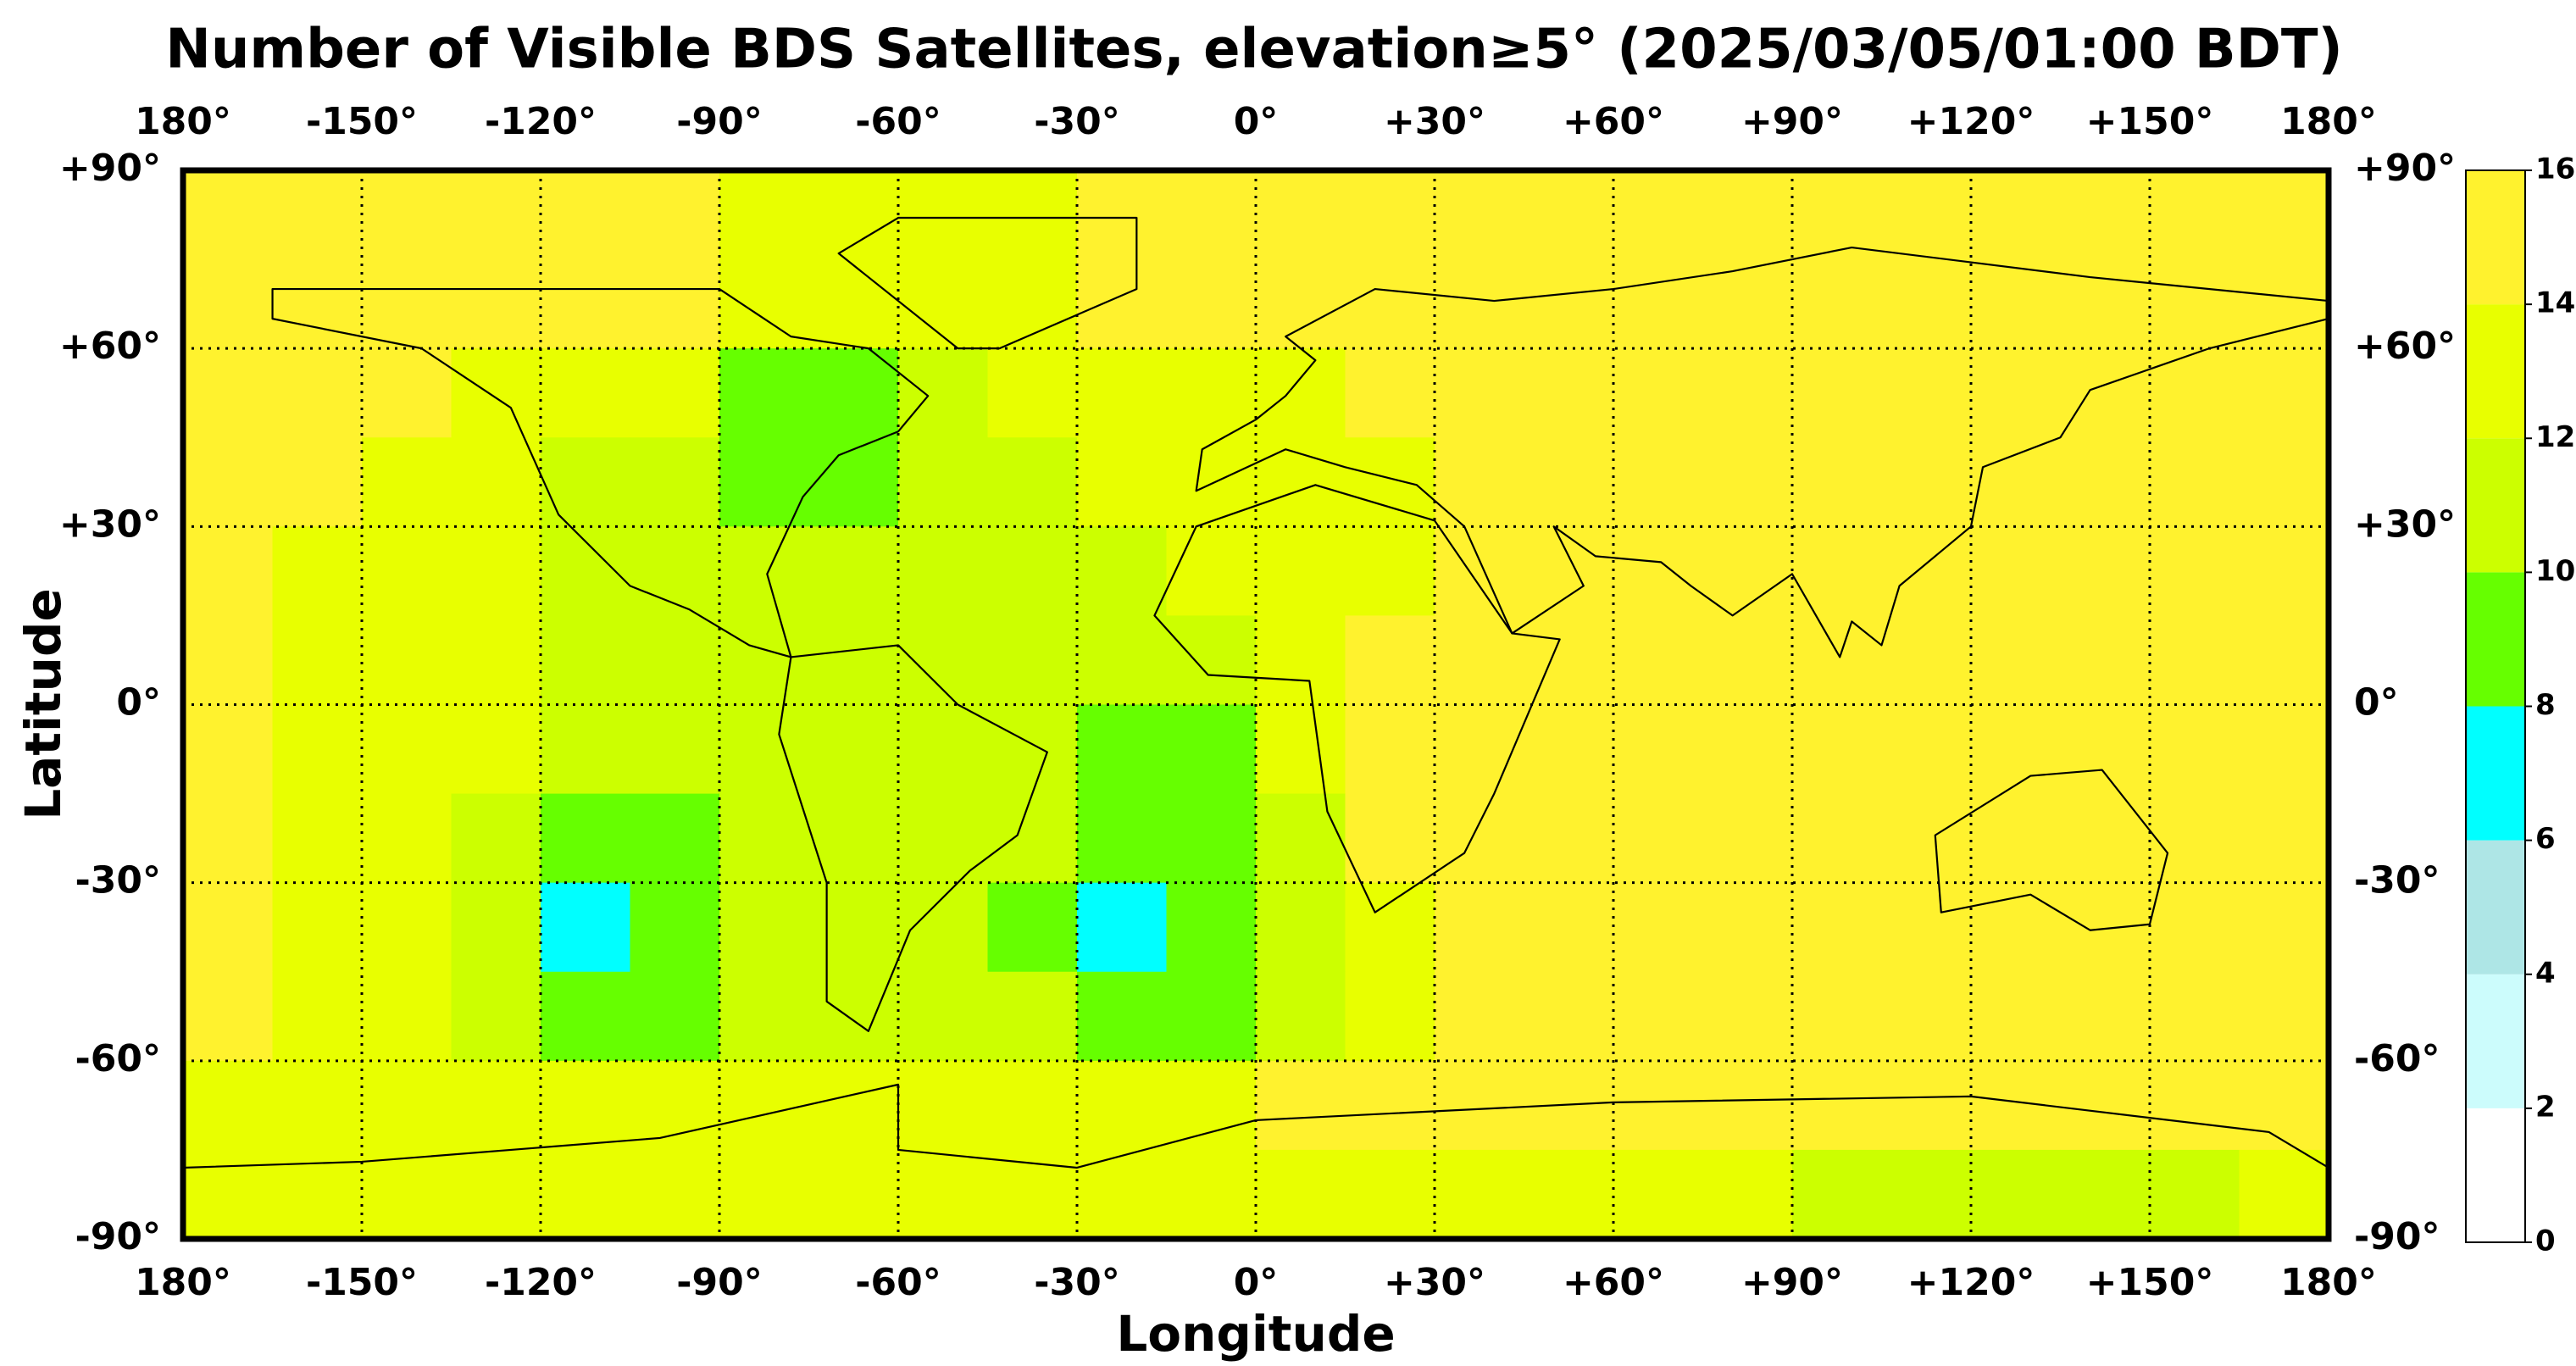 The width and height of the screenshot is (2576, 1366). I want to click on x-tick-label: 180°, so click(183, 1282).